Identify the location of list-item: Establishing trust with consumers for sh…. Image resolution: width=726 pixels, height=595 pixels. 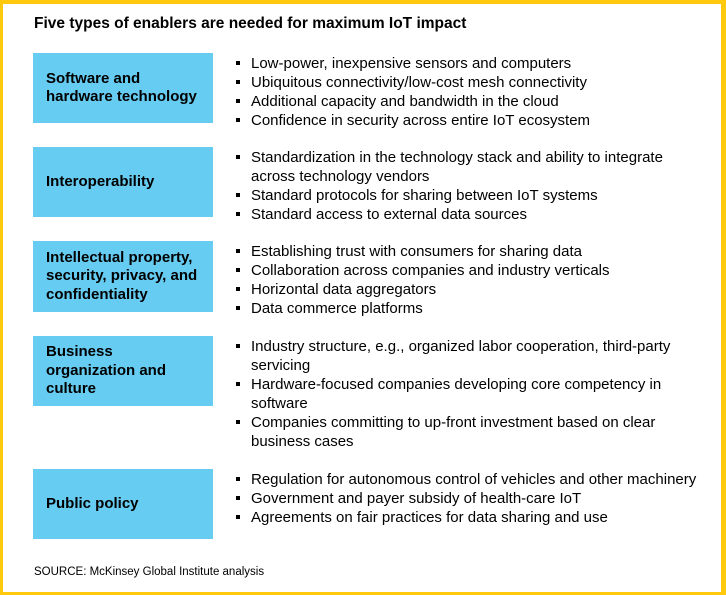
(471, 251).